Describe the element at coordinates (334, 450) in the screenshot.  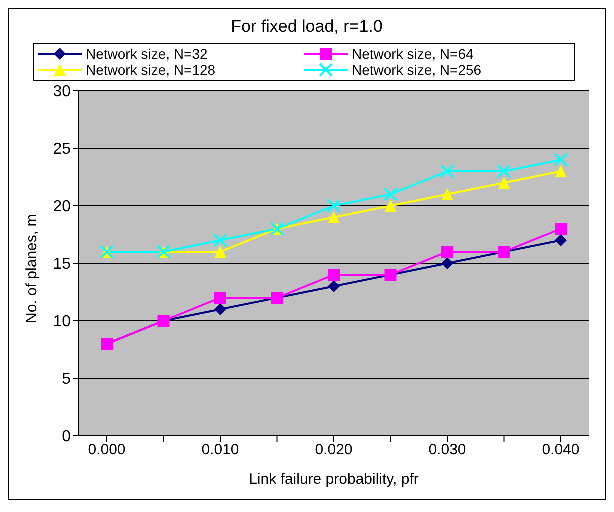
I see `x-tick-label: 0.020` at that location.